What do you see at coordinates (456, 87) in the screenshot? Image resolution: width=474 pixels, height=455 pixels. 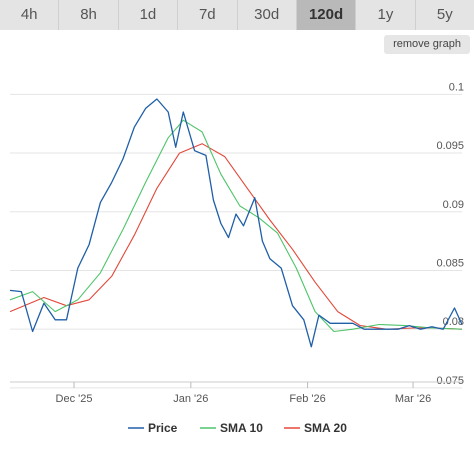 I see `y-tick-label: 0.1` at bounding box center [456, 87].